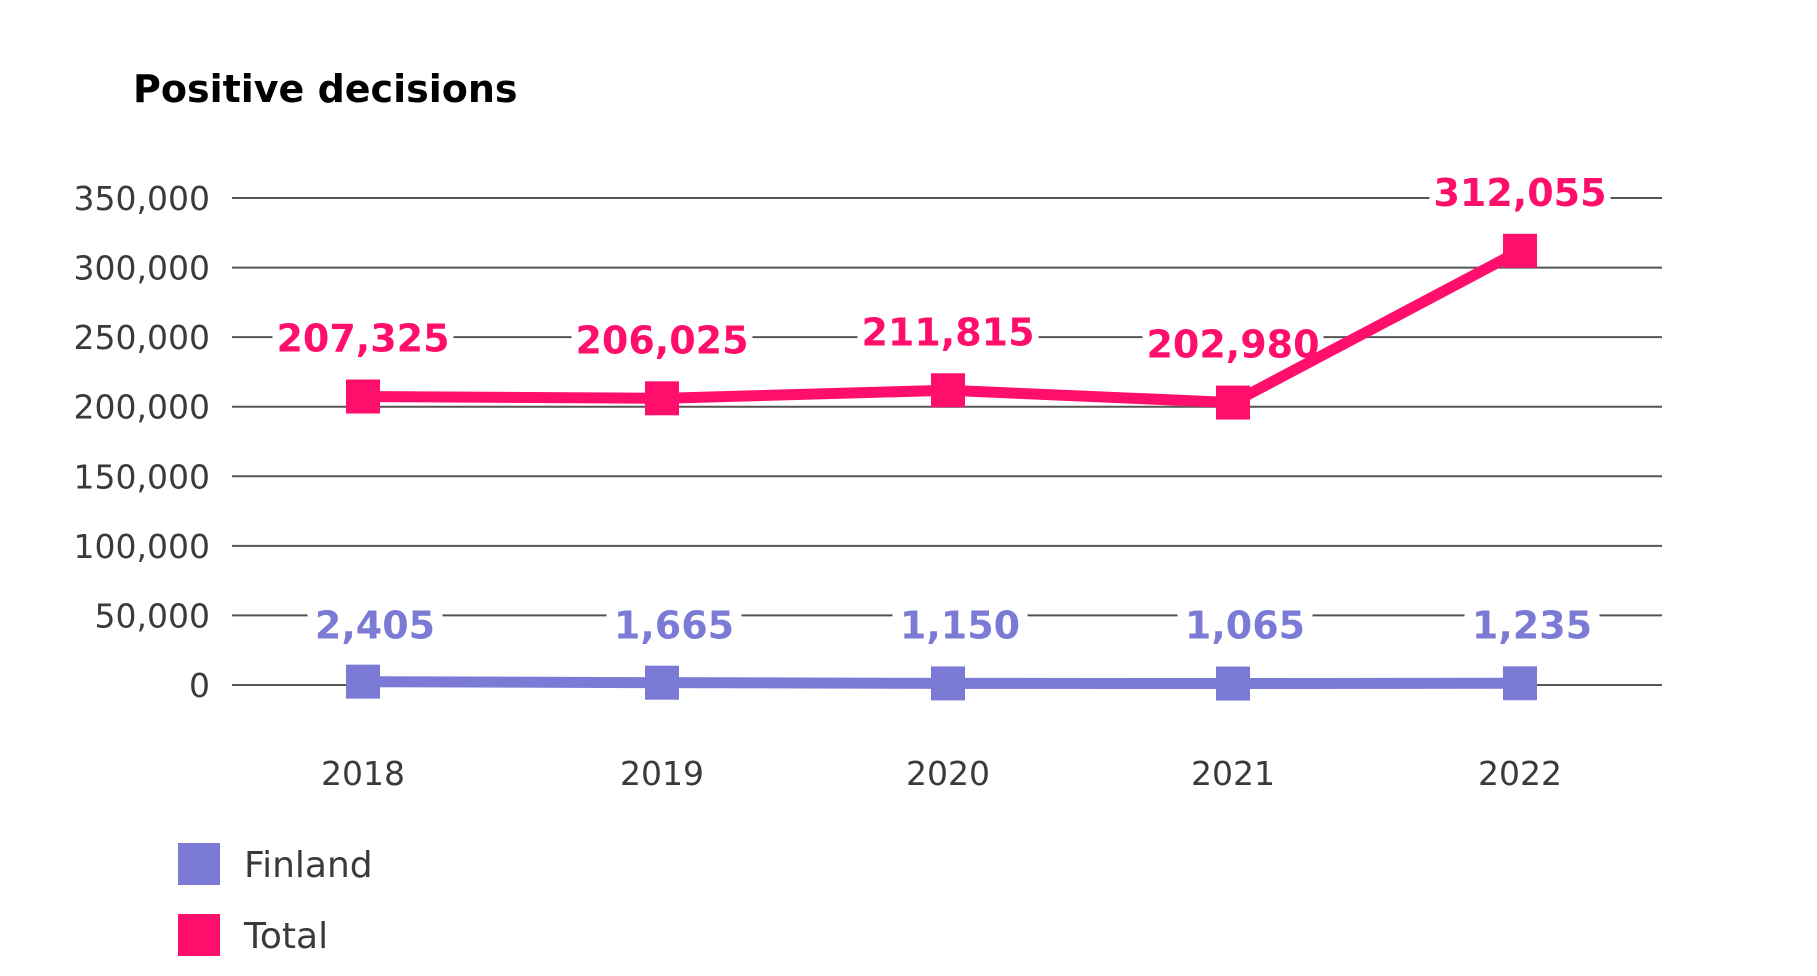 Image resolution: width=1817 pixels, height=976 pixels. I want to click on data-label-total-2018: 207,325, so click(362, 339).